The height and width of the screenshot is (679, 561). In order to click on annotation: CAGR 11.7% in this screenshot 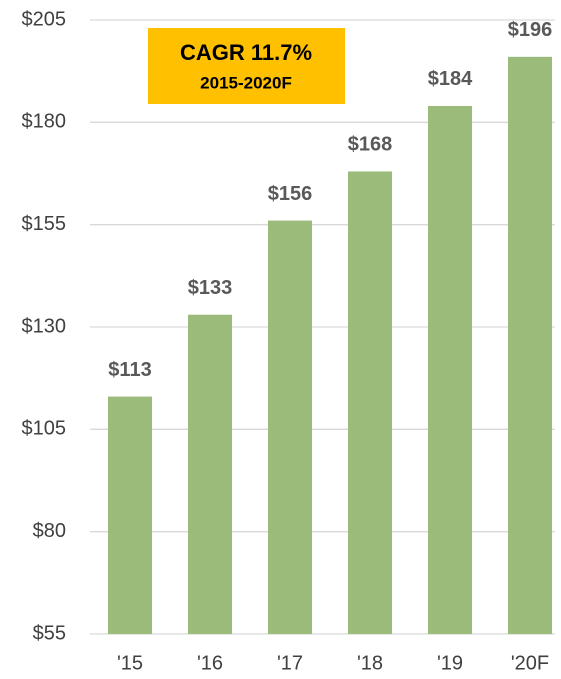, I will do `click(246, 52)`.